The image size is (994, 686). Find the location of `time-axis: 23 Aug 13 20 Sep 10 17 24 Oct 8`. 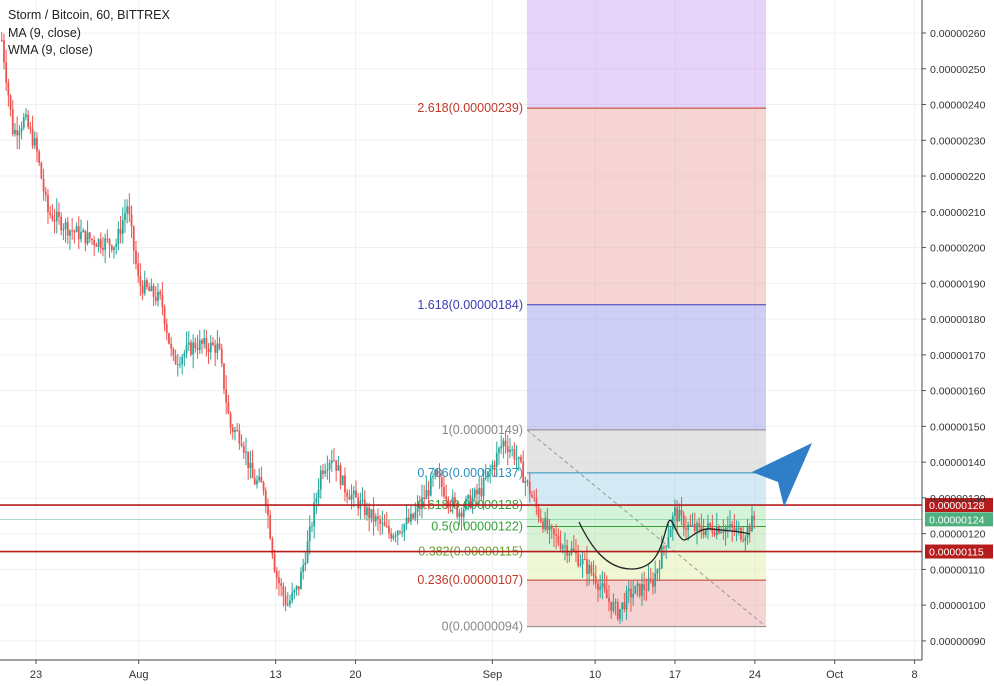

time-axis: 23 Aug 13 20 Sep 10 17 24 Oct 8 is located at coordinates (461, 670).